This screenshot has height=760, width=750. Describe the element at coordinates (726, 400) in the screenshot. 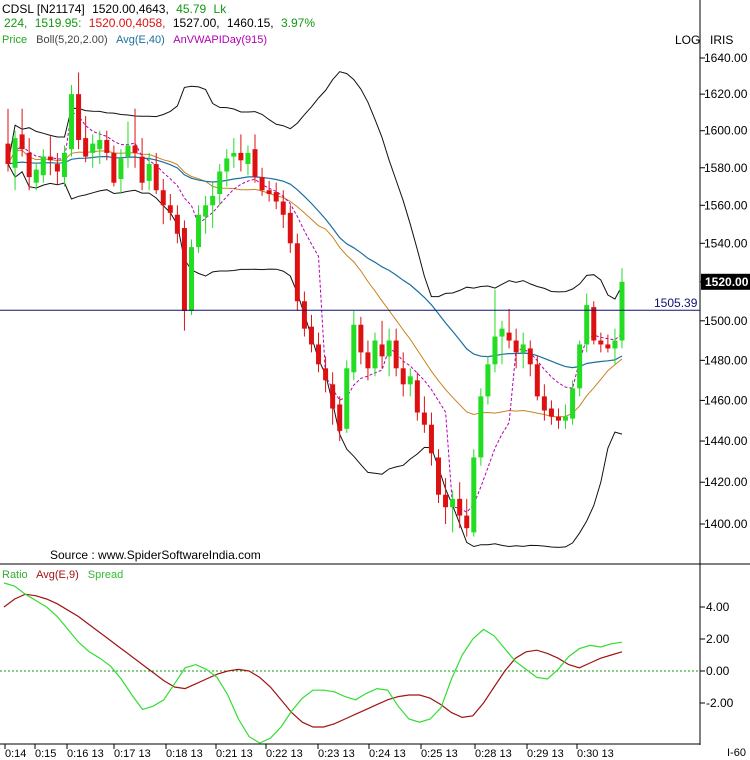

I see `price-tick-label: 1460.00` at that location.